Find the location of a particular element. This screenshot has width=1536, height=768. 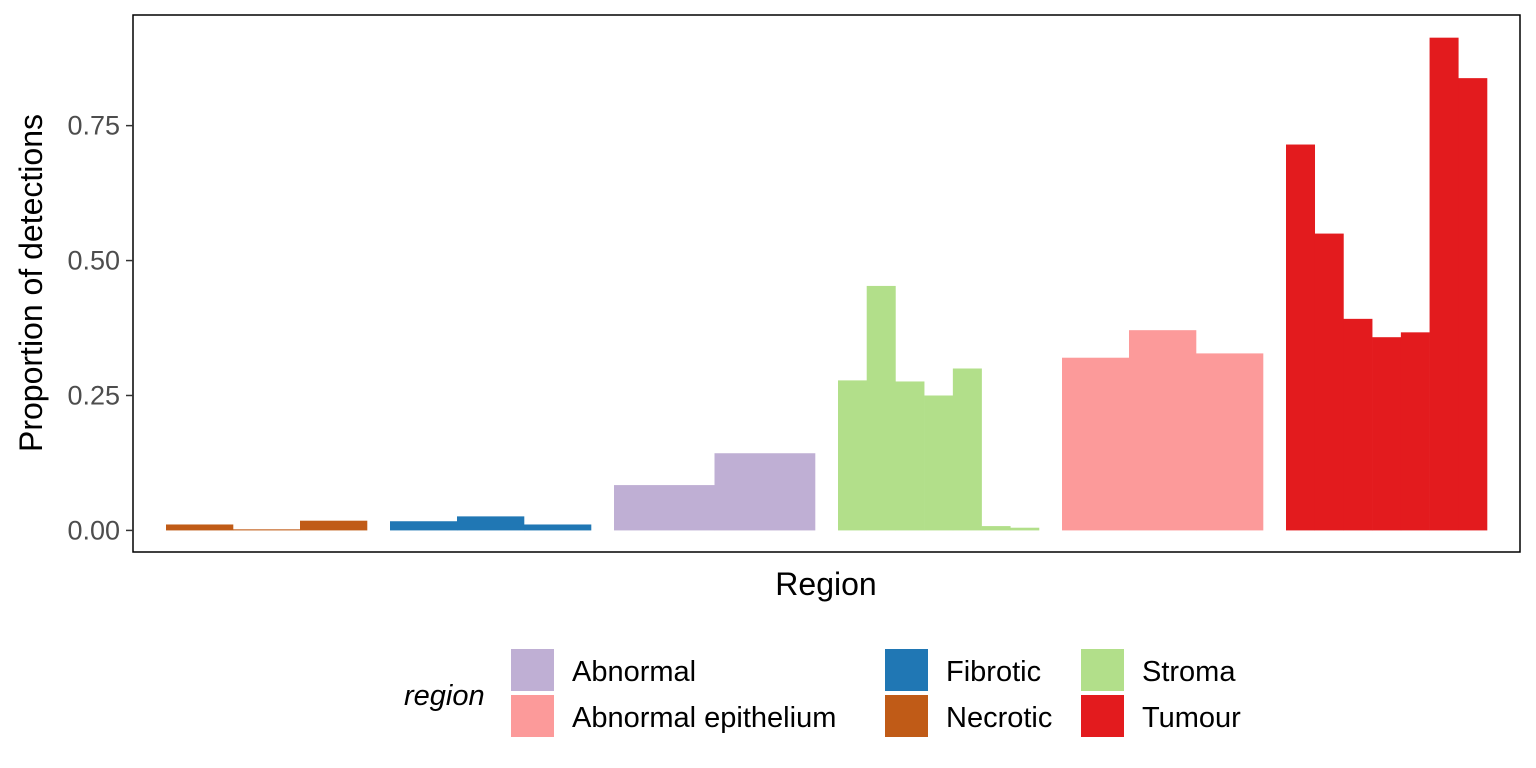

y-tick-label: 0.00 is located at coordinates (93, 530).